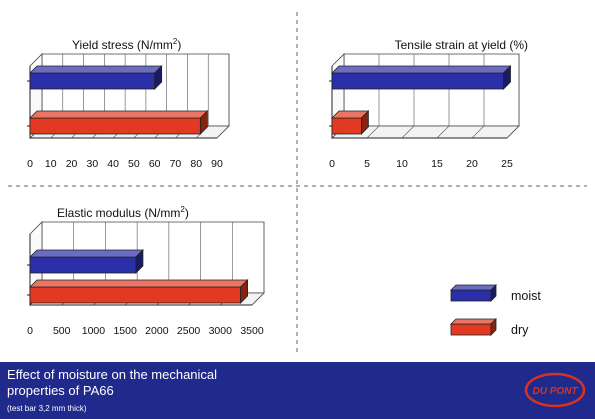 Image resolution: width=595 pixels, height=419 pixels. I want to click on chart-title-tensile-strain: Tensile strain at yield (%), so click(461, 45).